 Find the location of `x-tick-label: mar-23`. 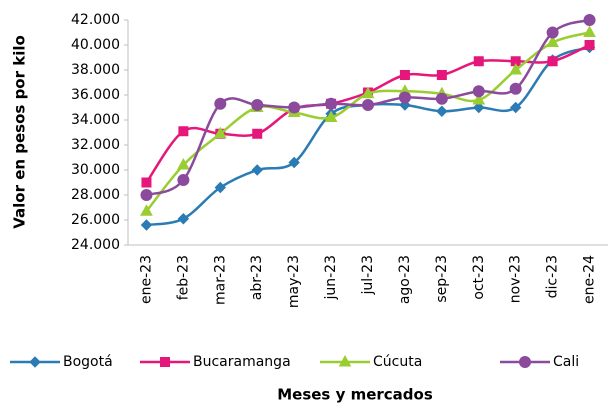

x-tick-label: mar-23 is located at coordinates (220, 280).